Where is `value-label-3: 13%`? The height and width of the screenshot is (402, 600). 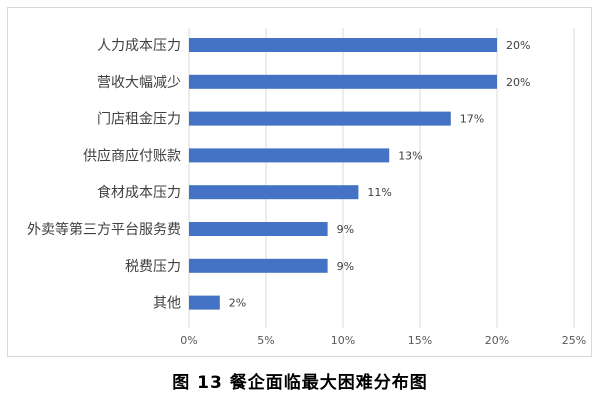
value-label-3: 13% is located at coordinates (410, 155).